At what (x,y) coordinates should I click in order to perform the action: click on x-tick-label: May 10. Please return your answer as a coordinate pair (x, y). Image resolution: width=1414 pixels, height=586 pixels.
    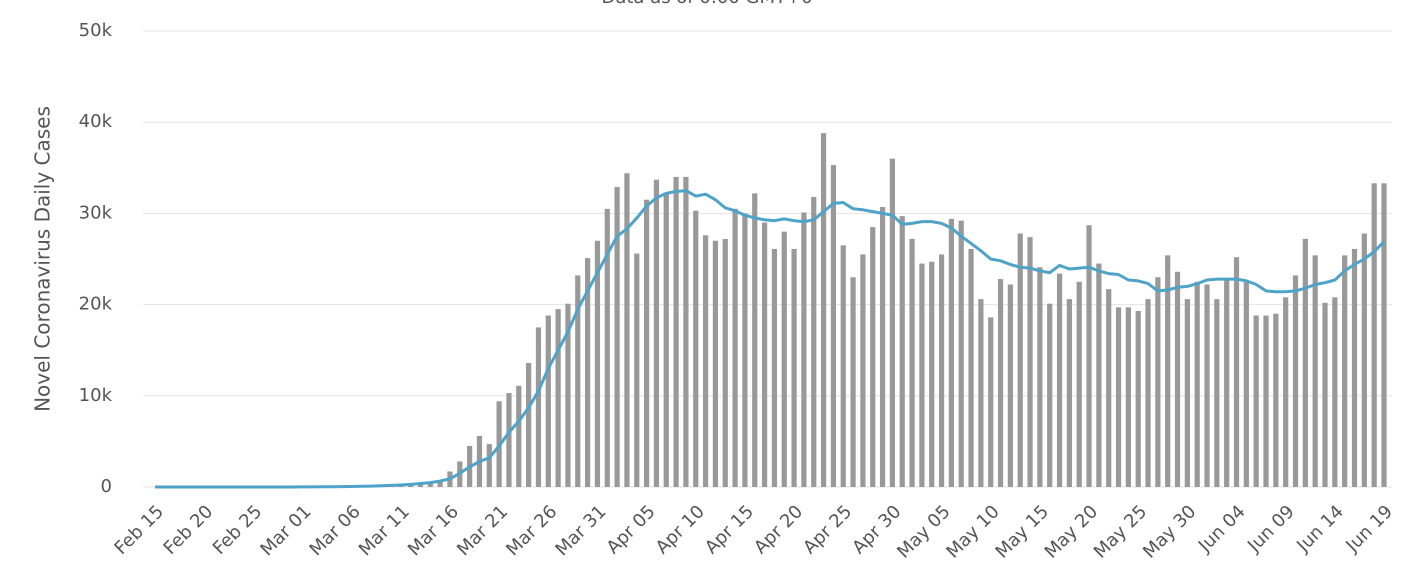
    Looking at the image, I should click on (972, 531).